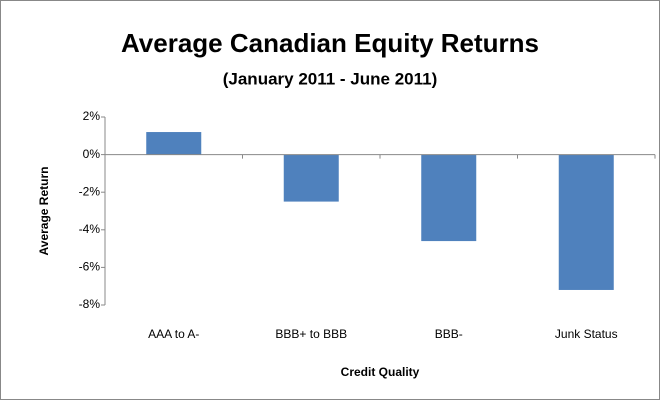 The image size is (660, 400). I want to click on y-tick-label: -4%, so click(90, 229).